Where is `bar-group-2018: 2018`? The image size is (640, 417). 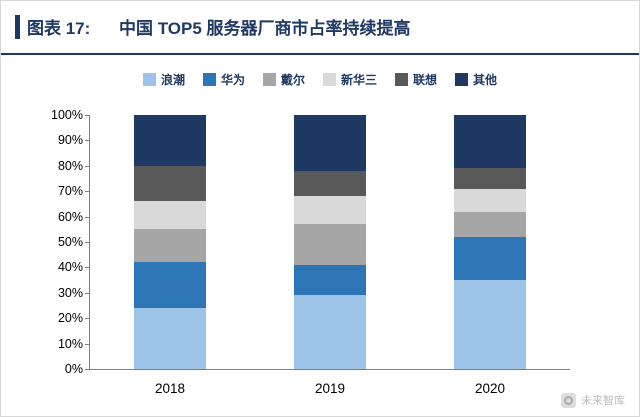
bar-group-2018: 2018 is located at coordinates (170, 255).